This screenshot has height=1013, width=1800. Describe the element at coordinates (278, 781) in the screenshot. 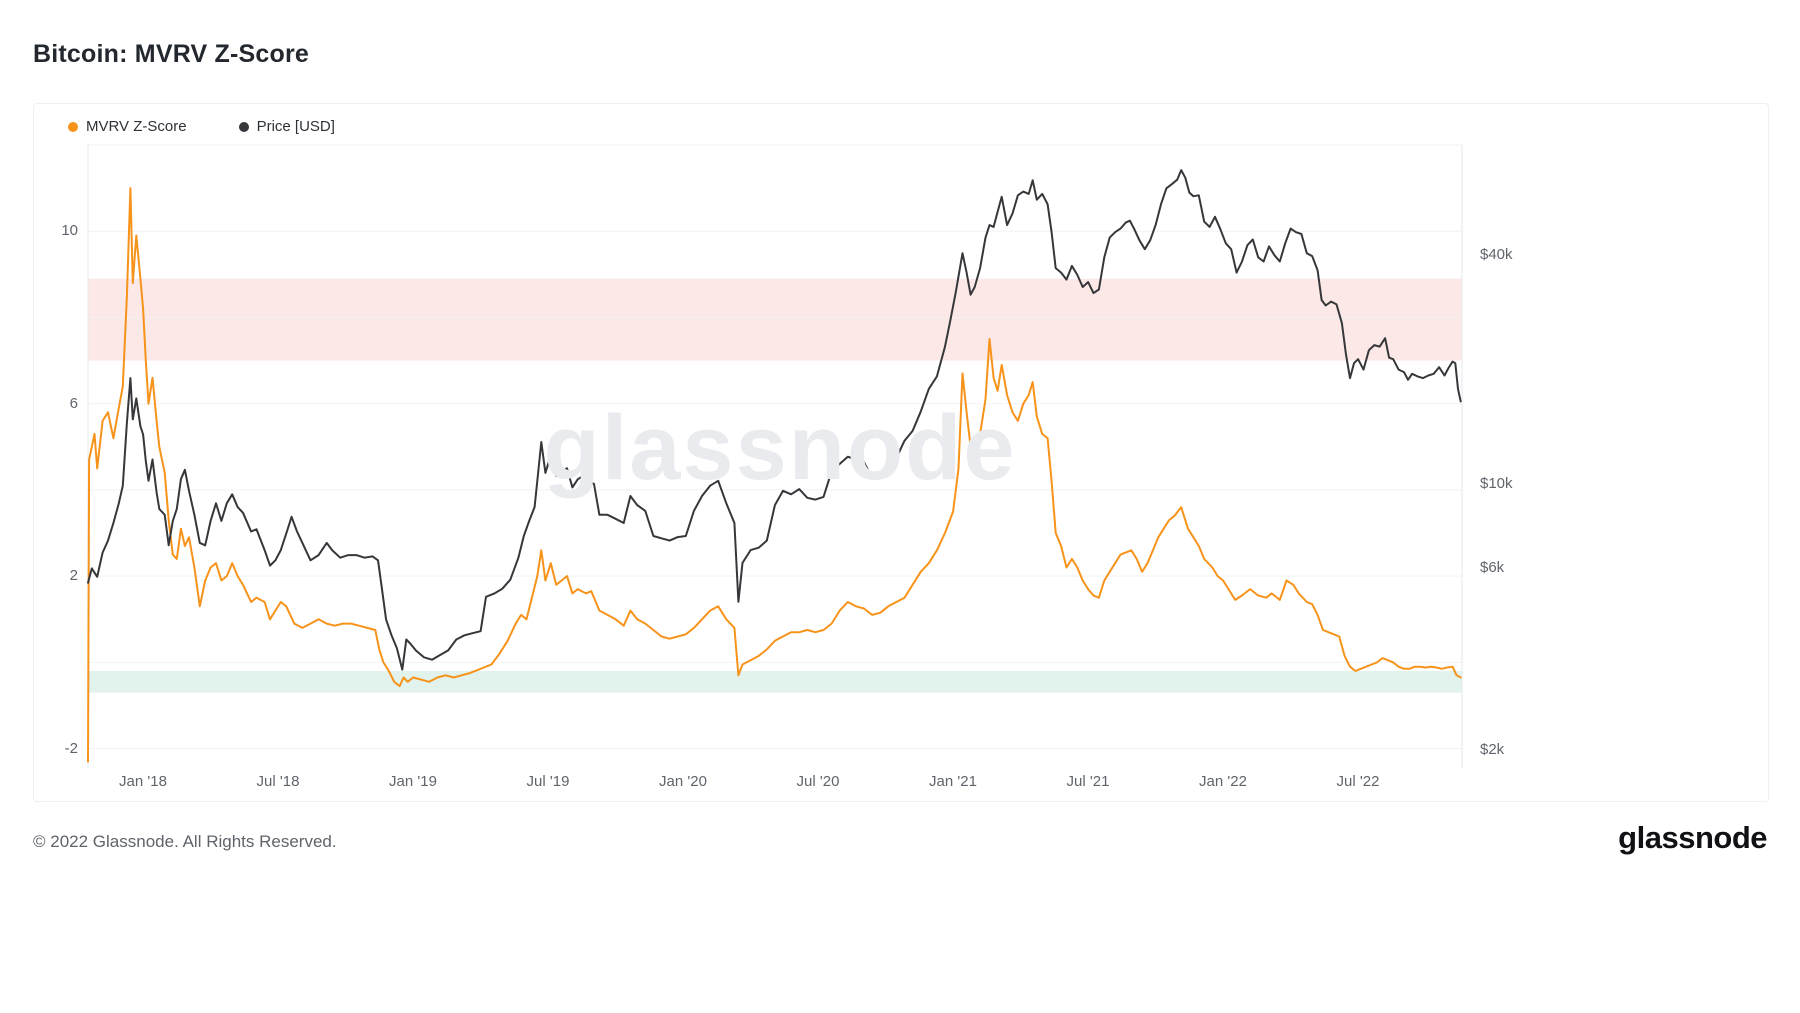

I see `x-tick: Jul '18` at that location.